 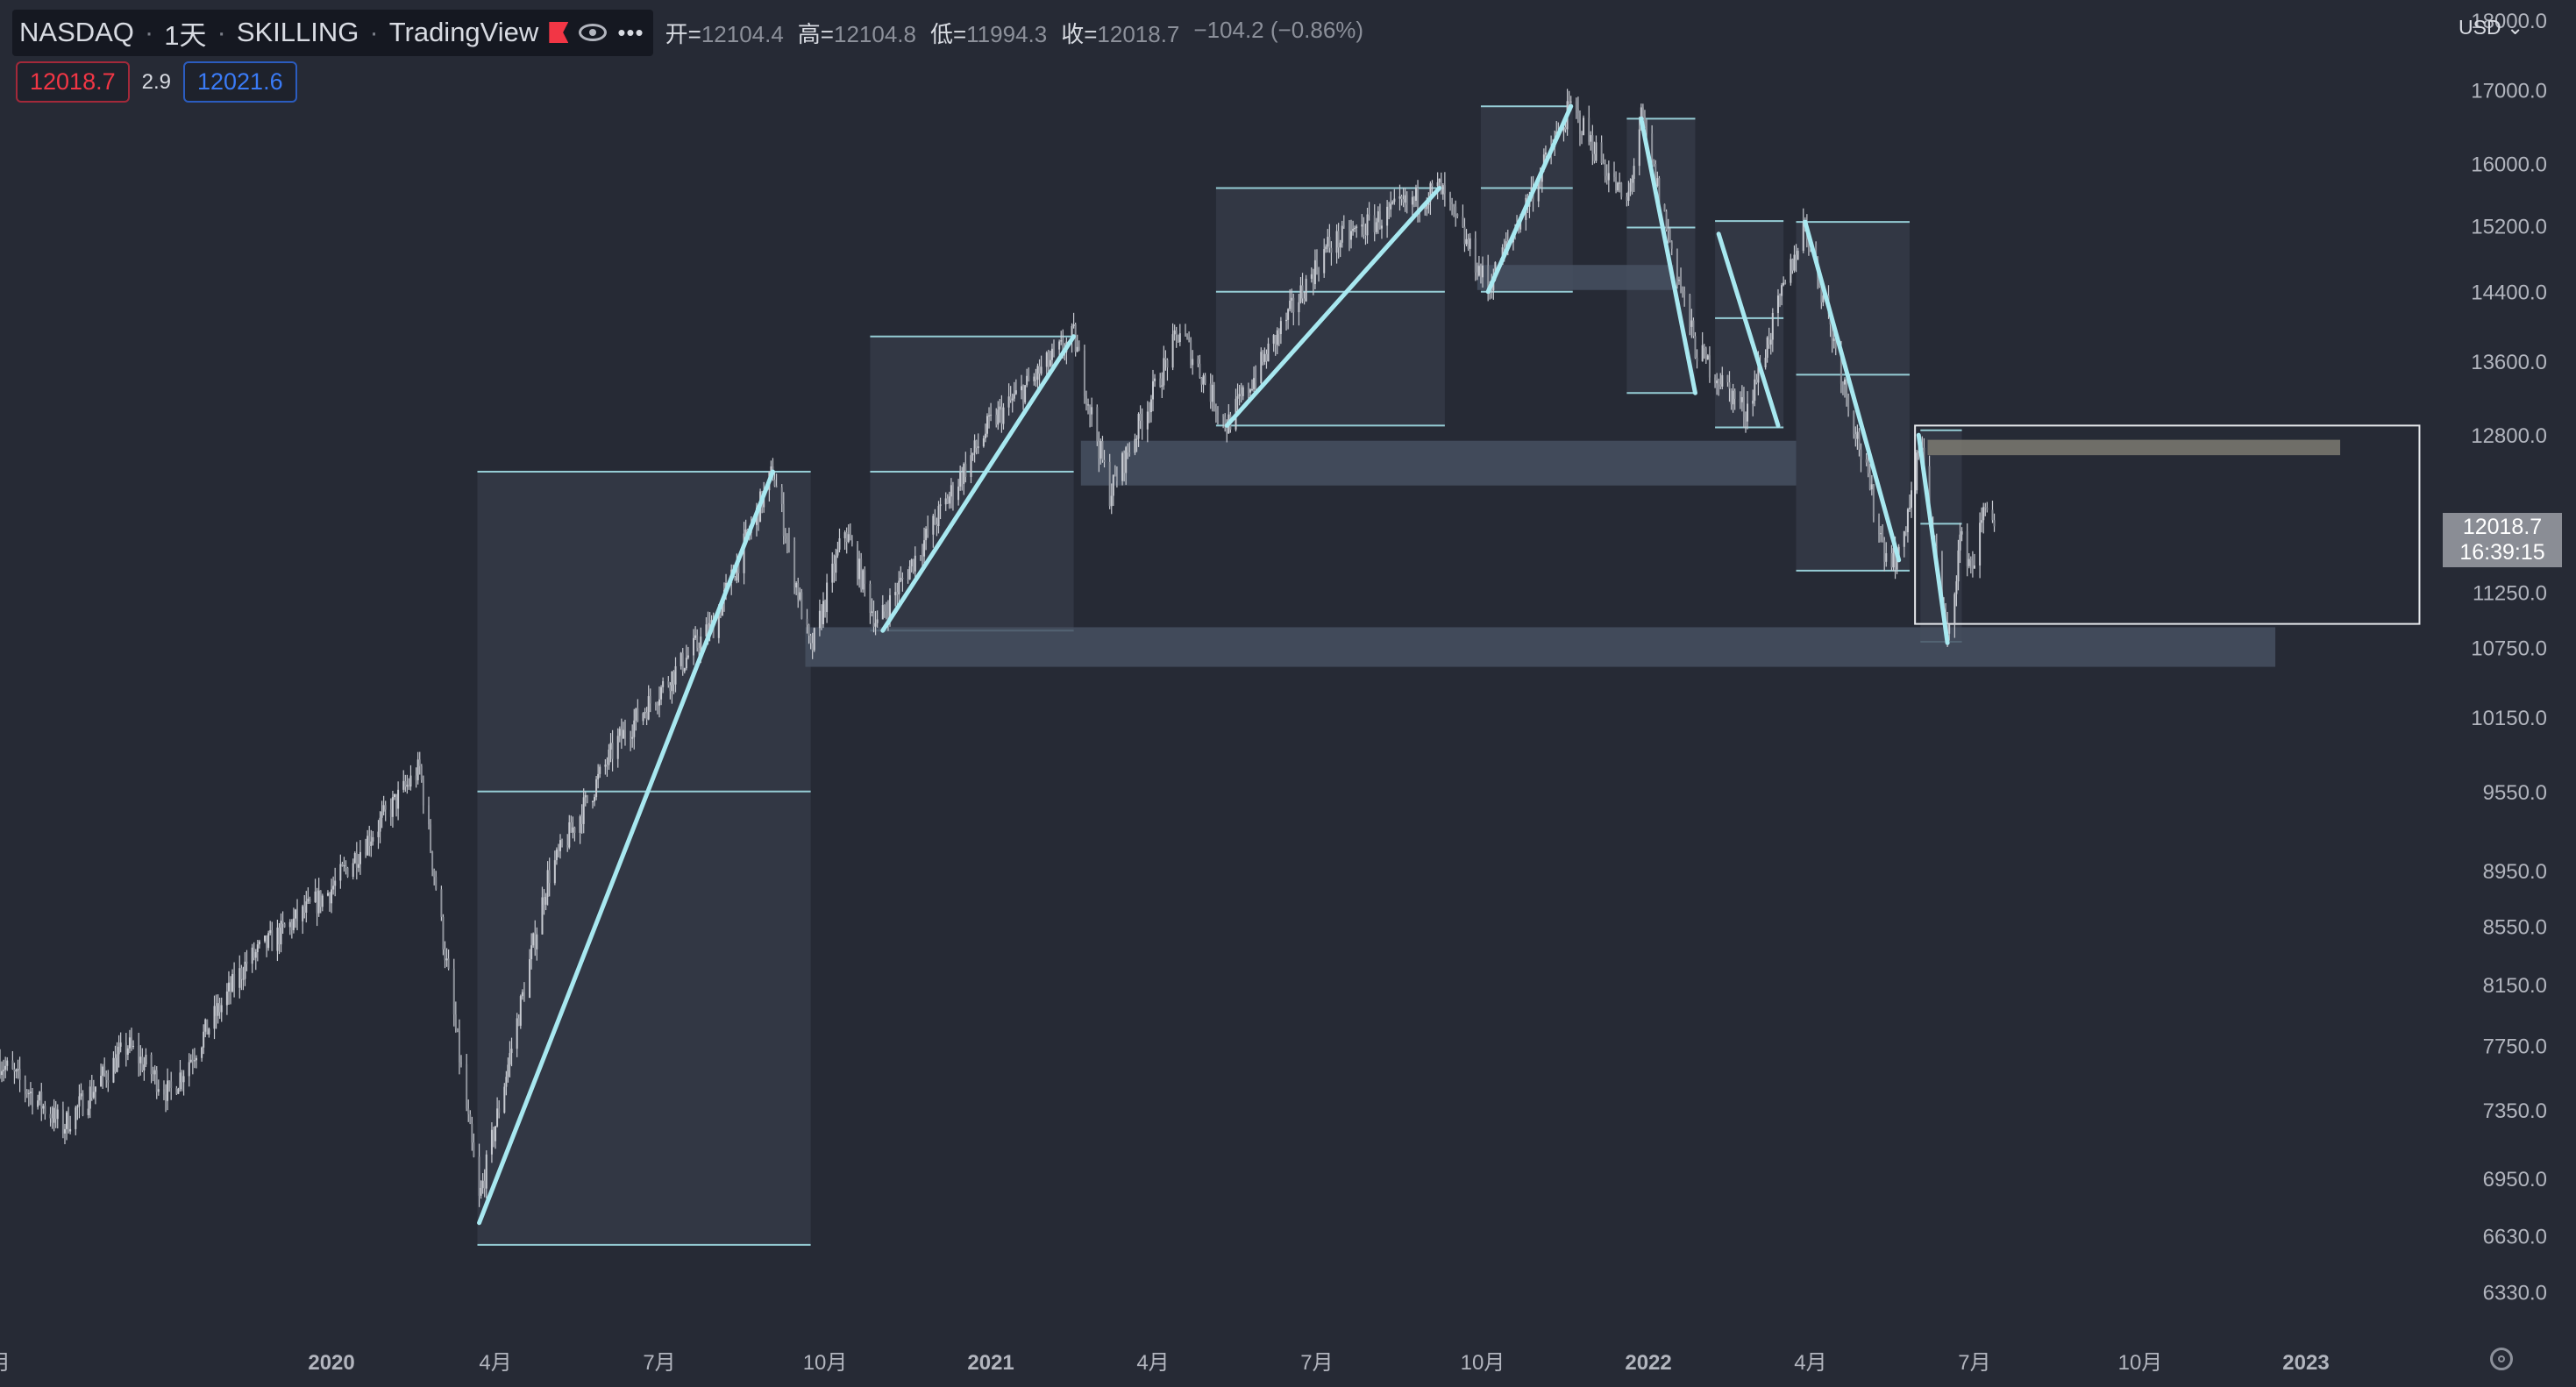 I want to click on currency-label: USD, so click(x=2480, y=28).